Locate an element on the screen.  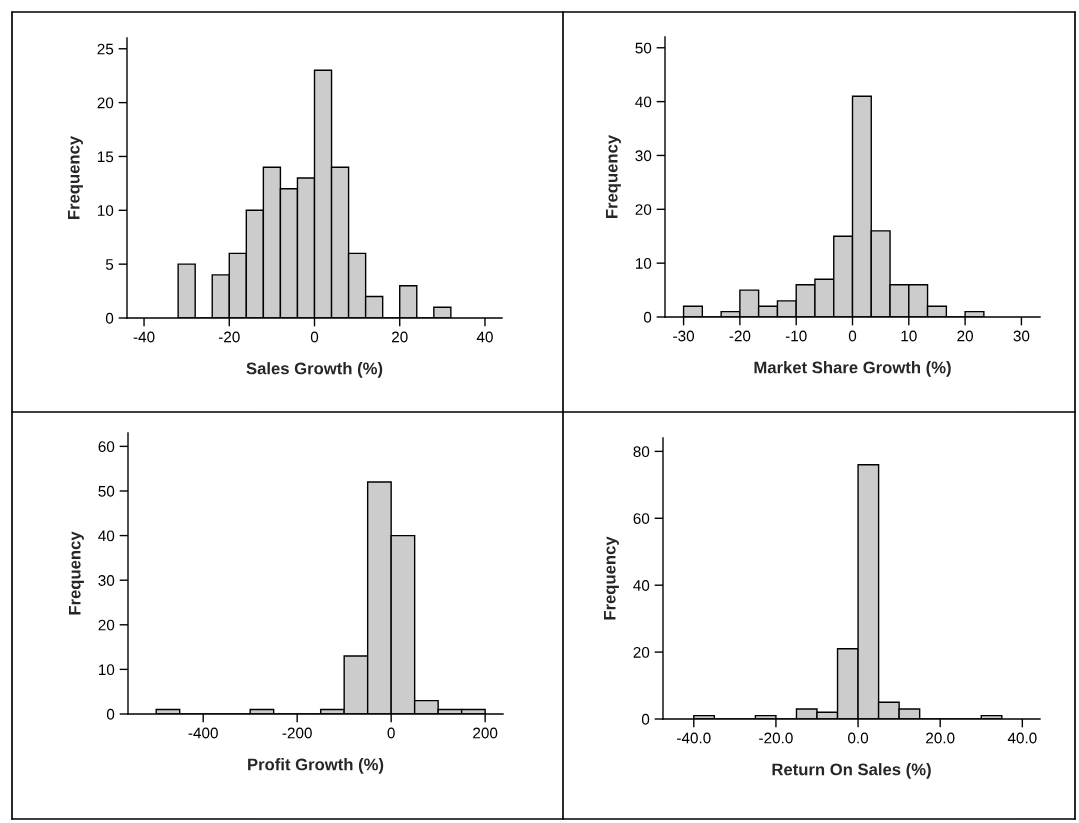
x-axis-title: Return On Sales (%) is located at coordinates (851, 771).